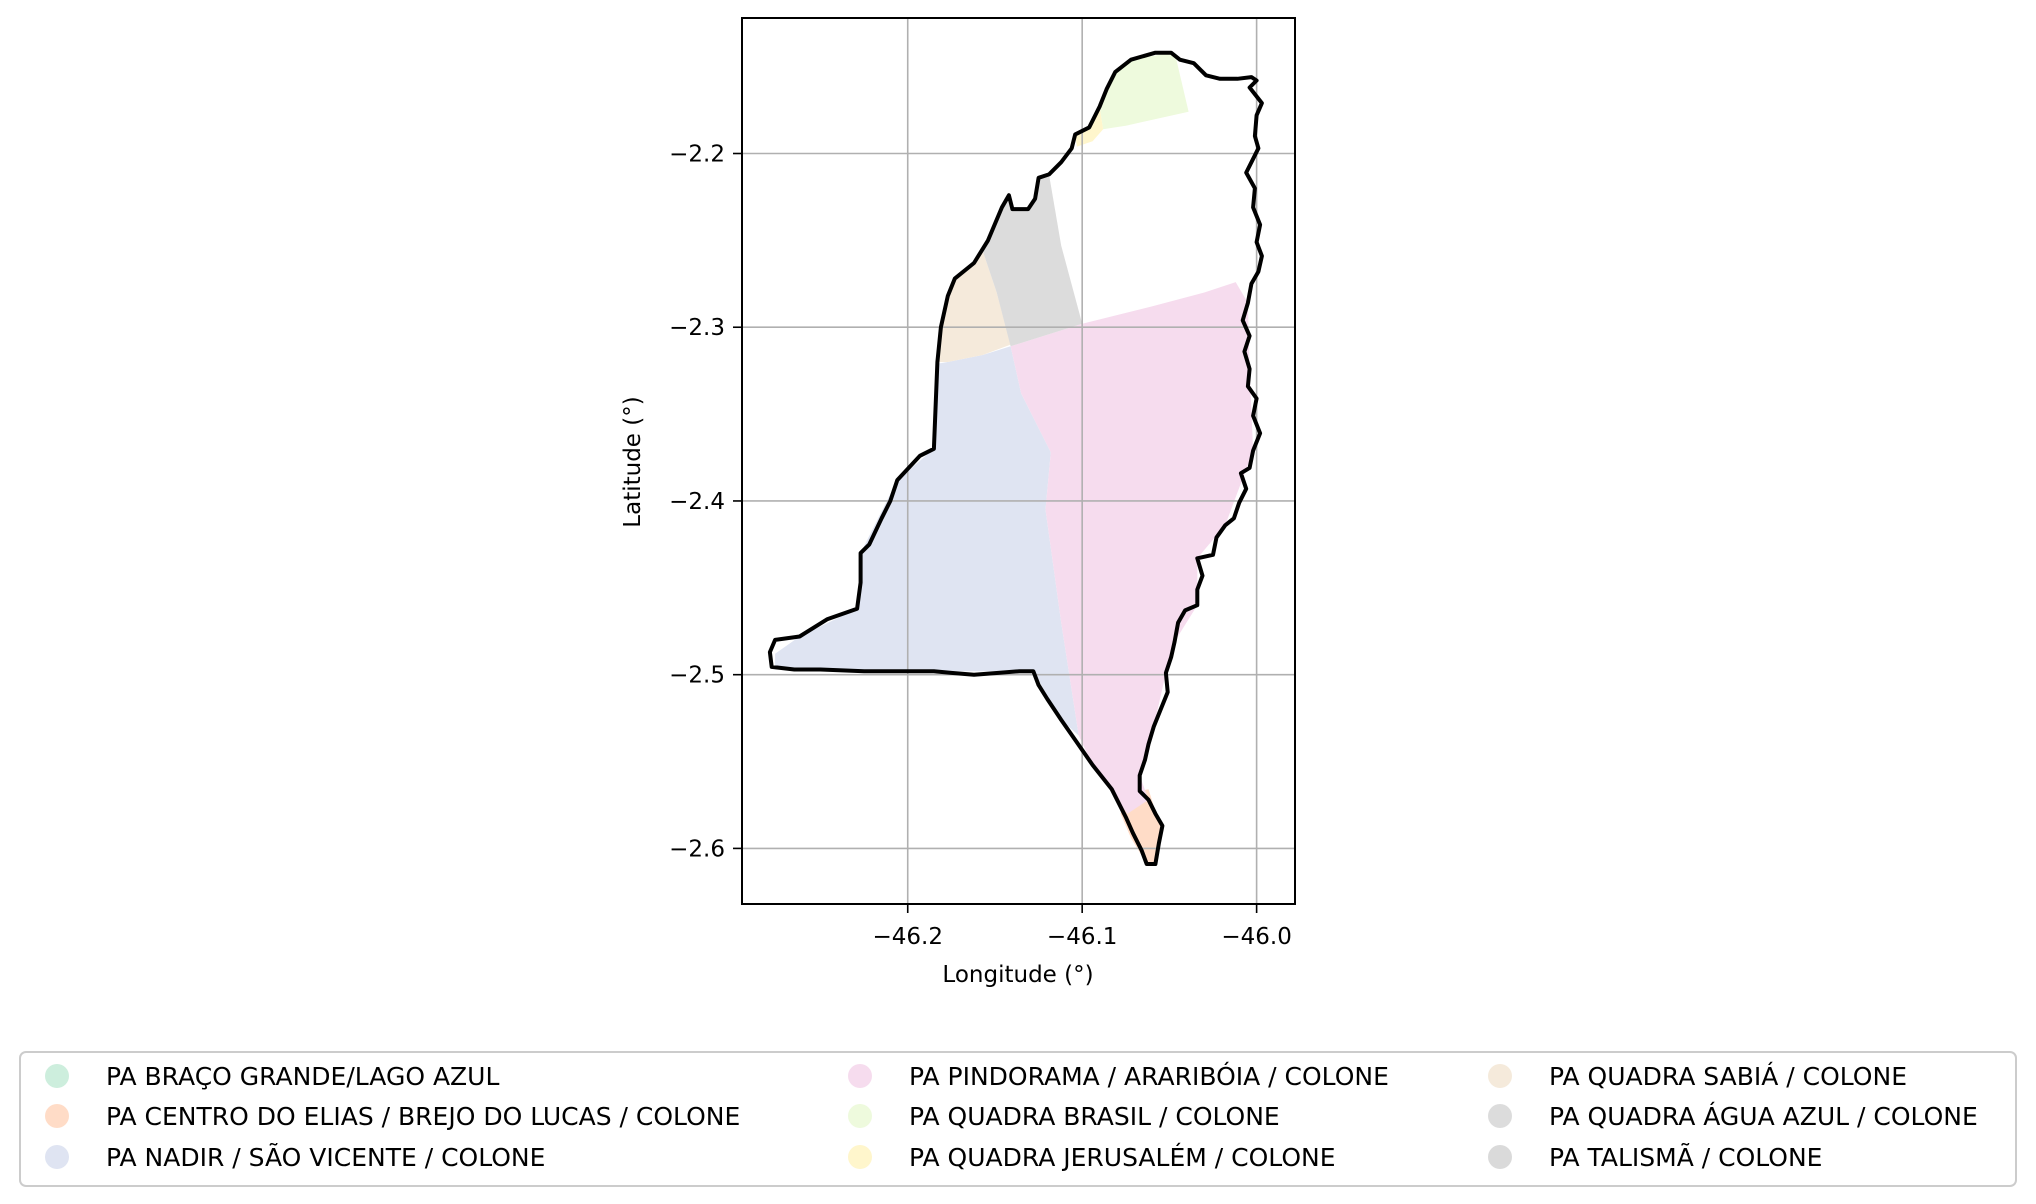  What do you see at coordinates (1149, 1076) in the screenshot?
I see `legend-label: PA PINDORAMA / ARARIBÓIA / COLONE` at bounding box center [1149, 1076].